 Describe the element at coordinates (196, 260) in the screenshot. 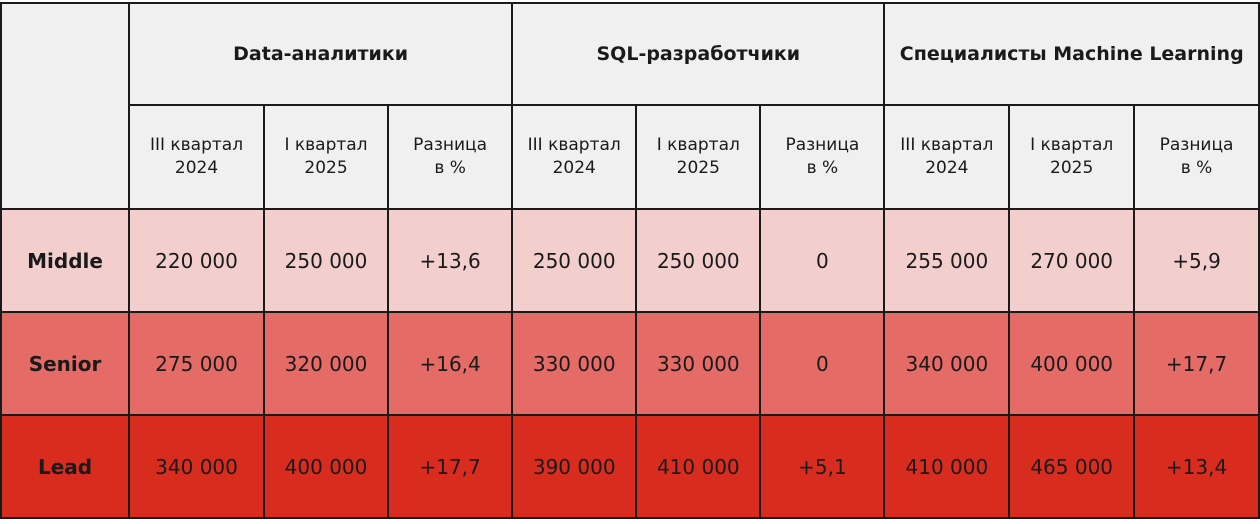

I see `value-cell: 220 000` at that location.